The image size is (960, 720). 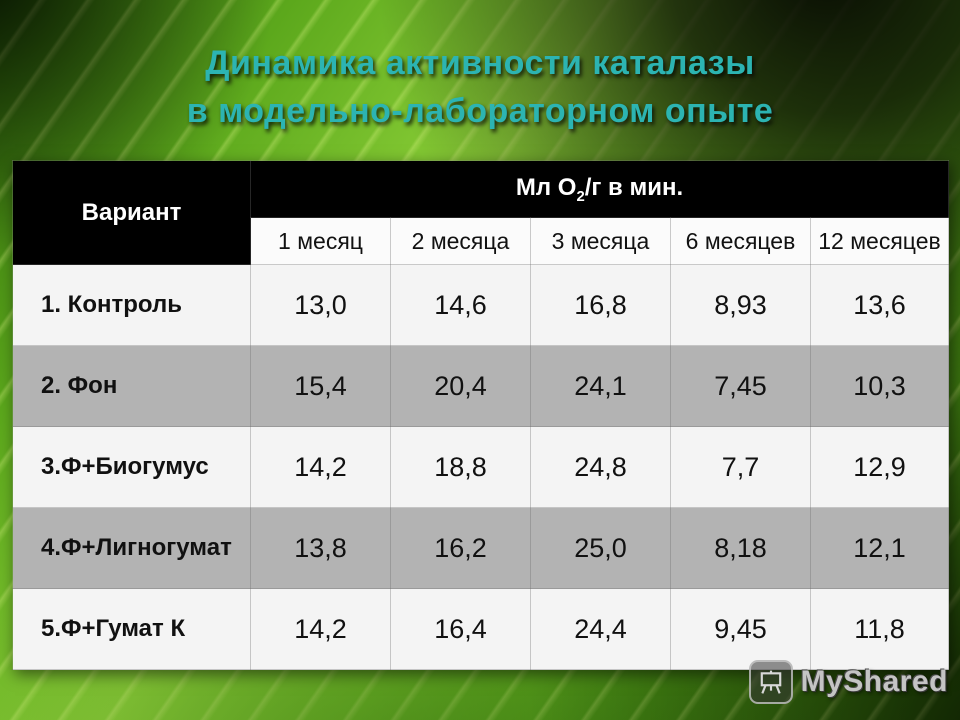 I want to click on unit-prefix: Мл О, so click(x=546, y=187).